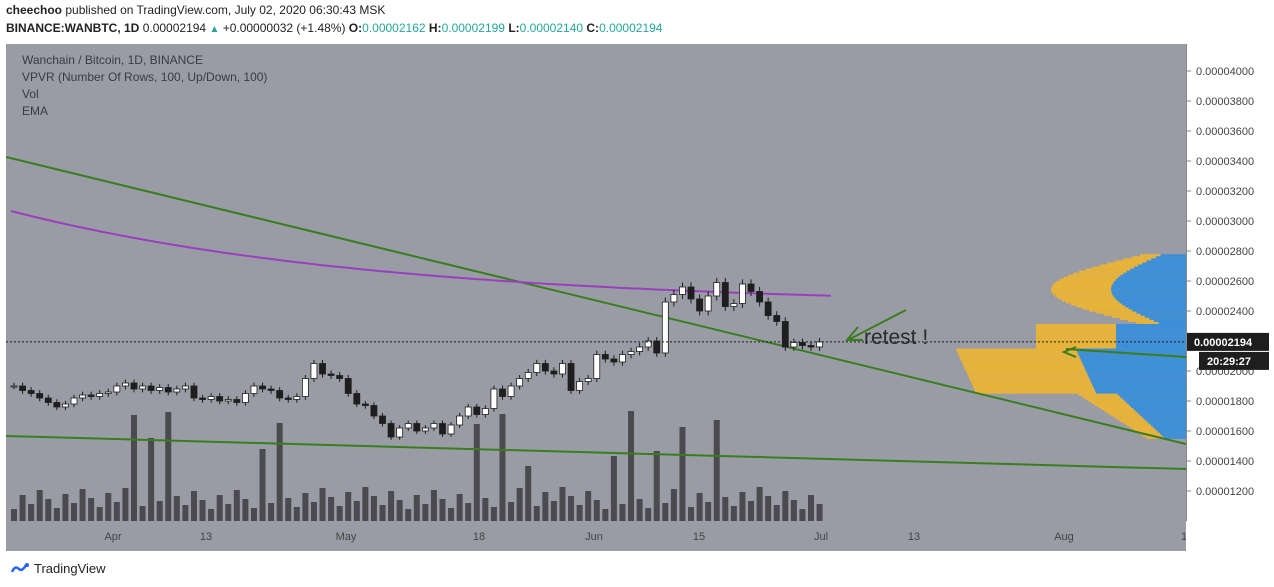 The width and height of the screenshot is (1274, 587). I want to click on retest-arrow-head, so click(853, 333).